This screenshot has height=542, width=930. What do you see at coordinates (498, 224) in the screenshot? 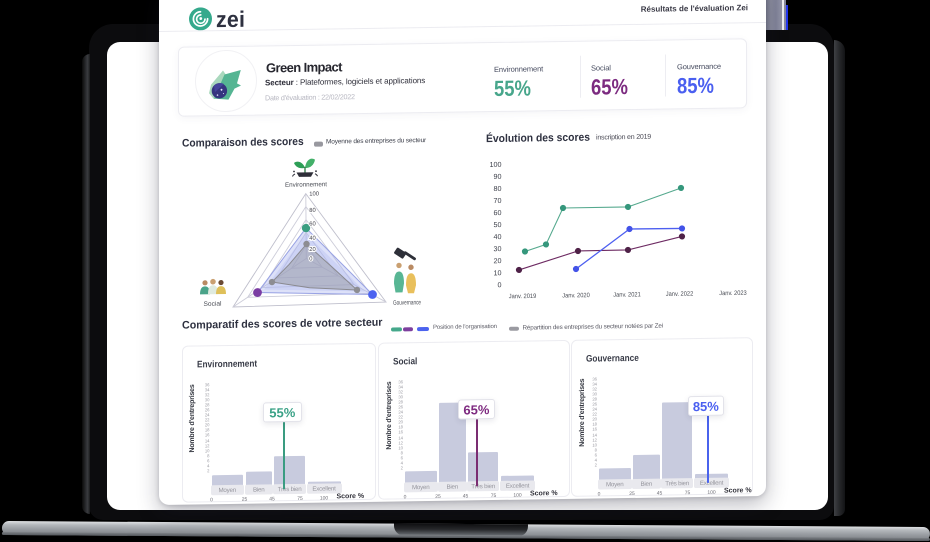
I see `svg-text: 50` at bounding box center [498, 224].